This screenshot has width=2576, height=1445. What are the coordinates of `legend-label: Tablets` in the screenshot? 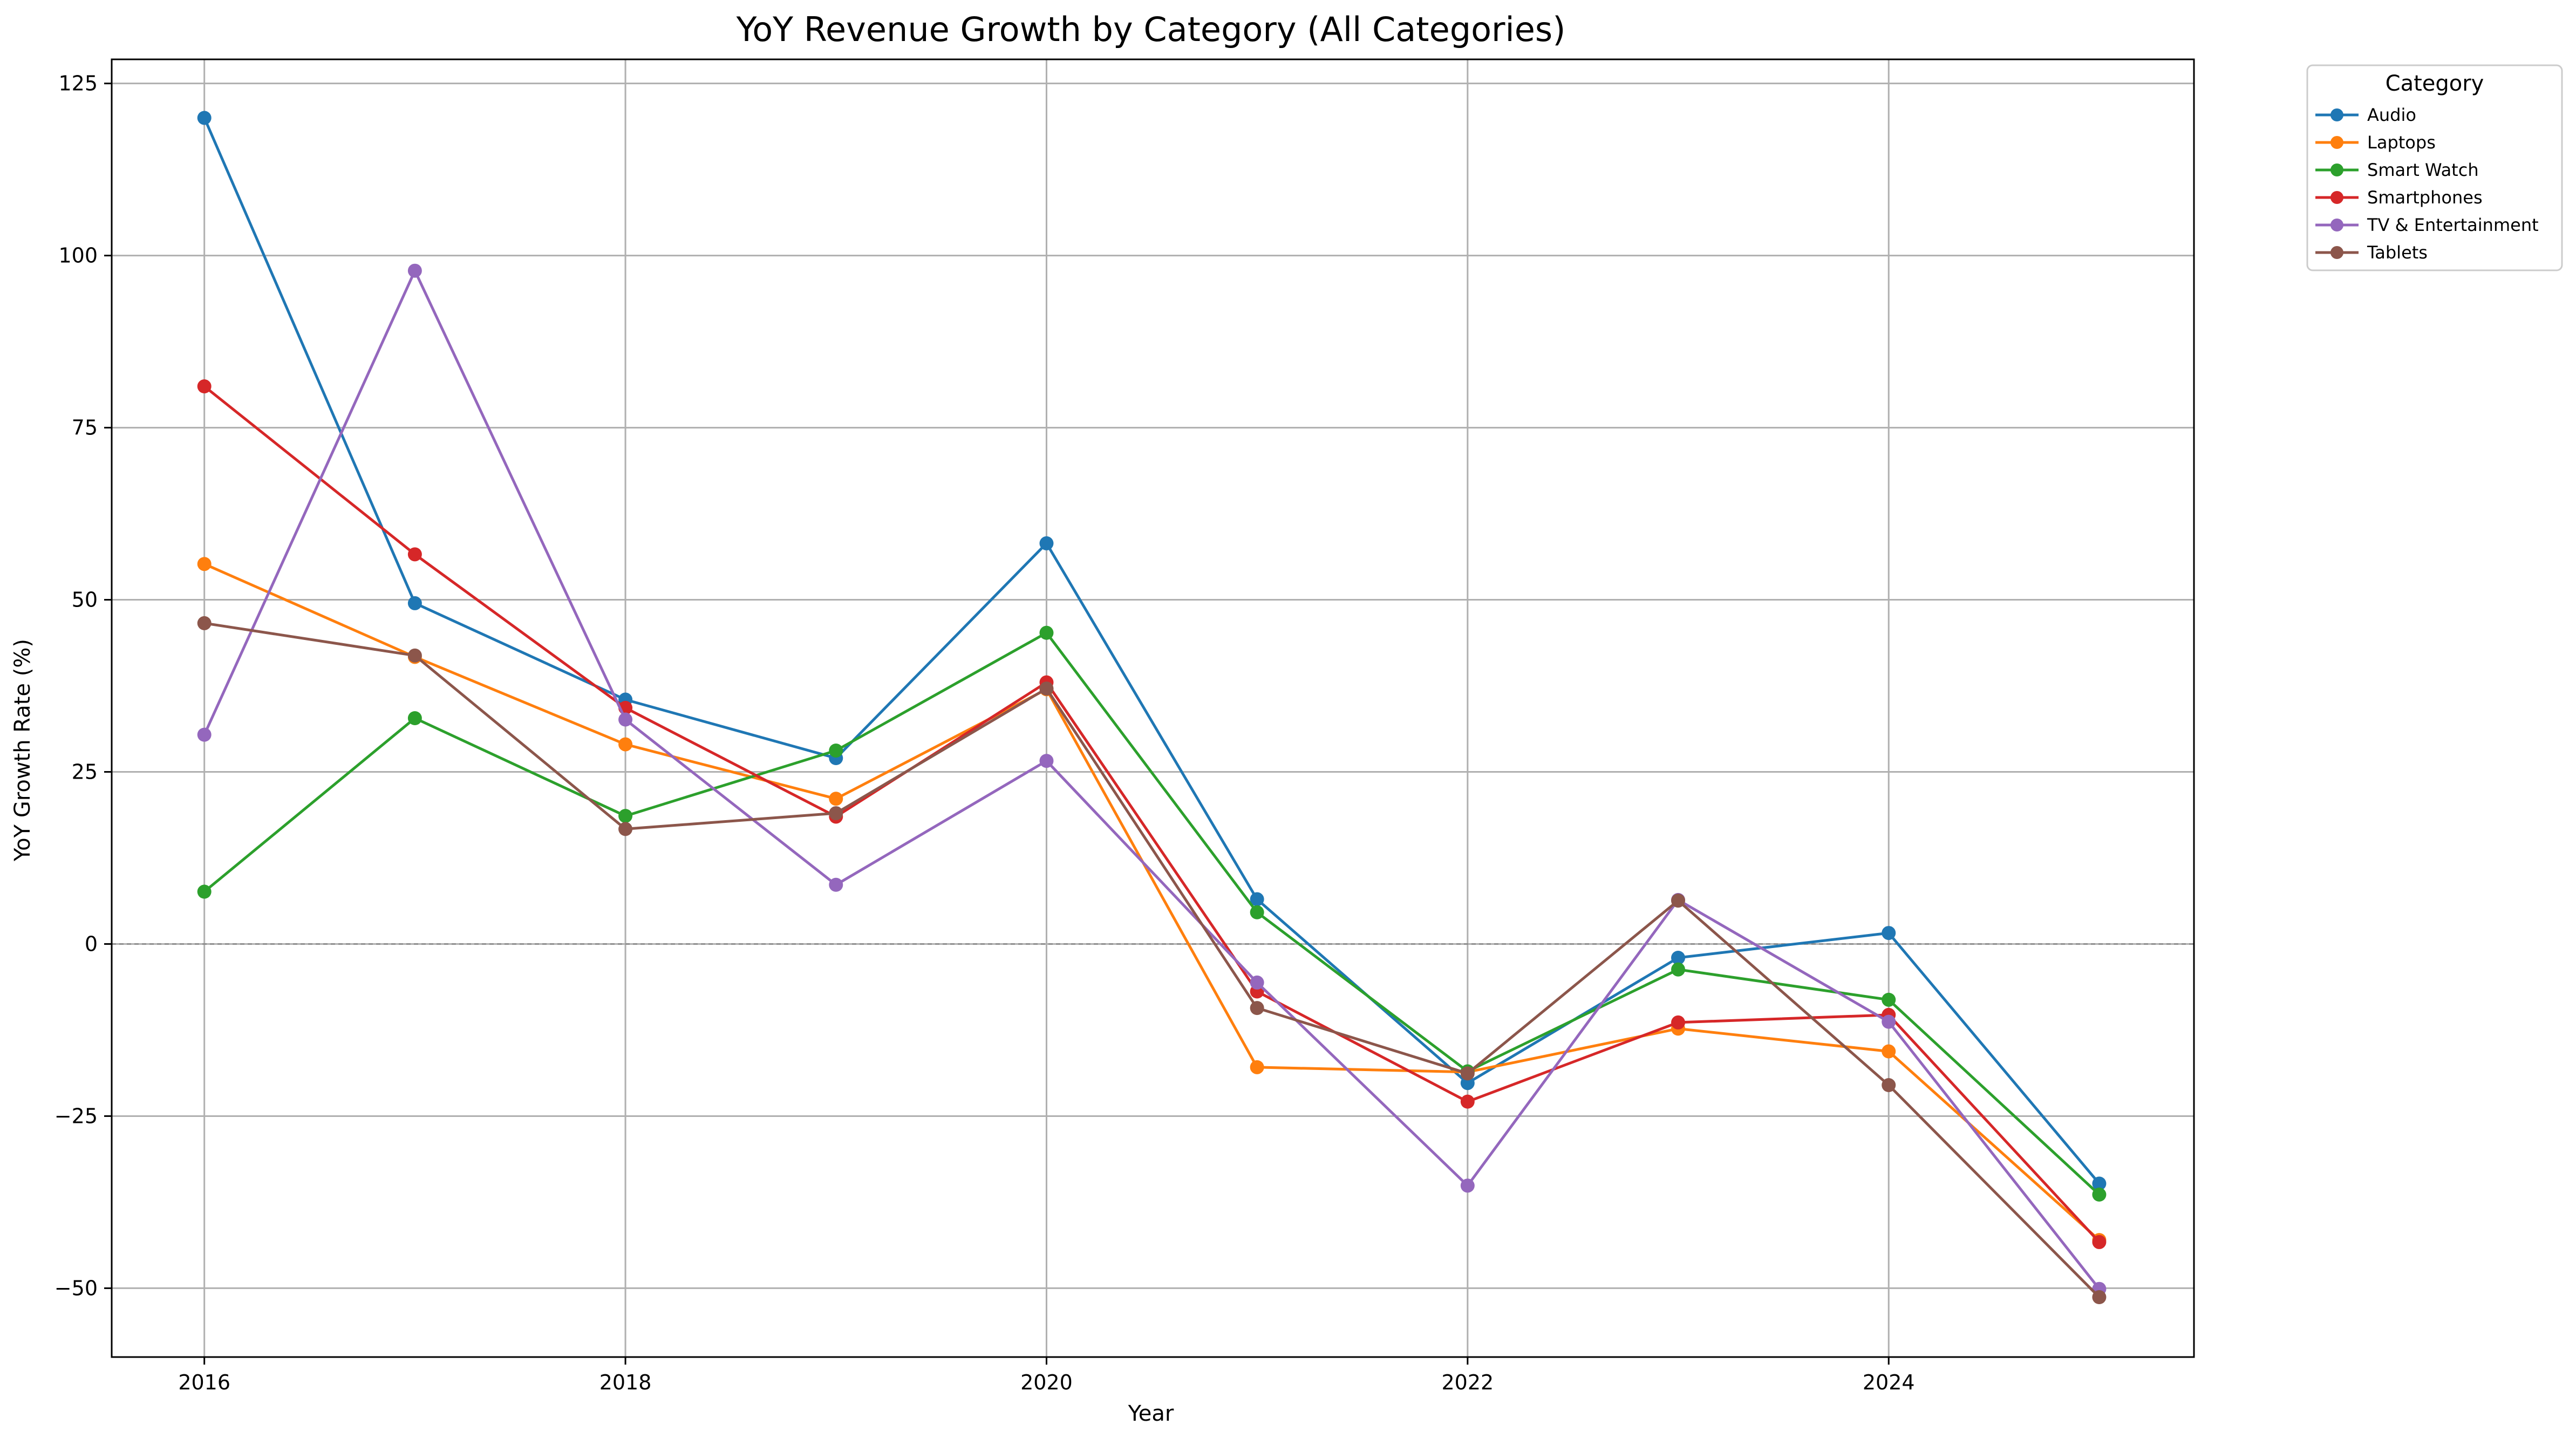 It's located at (2397, 252).